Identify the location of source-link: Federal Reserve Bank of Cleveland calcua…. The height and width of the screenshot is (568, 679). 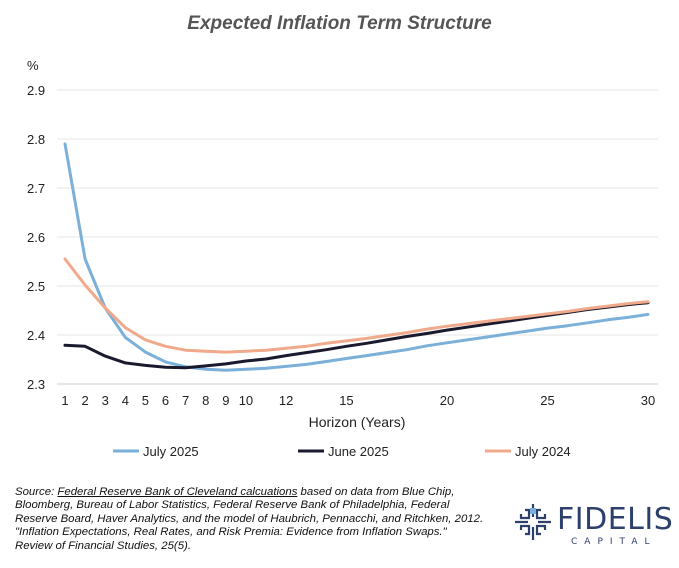
(177, 492).